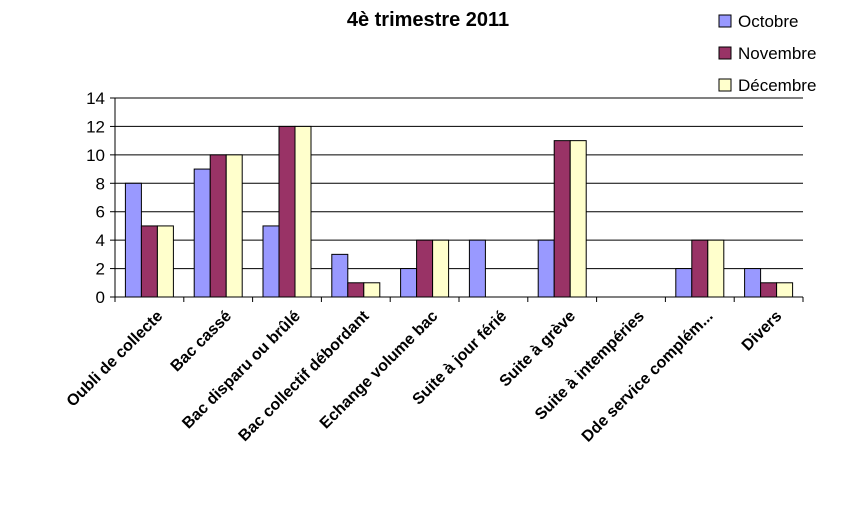 Image resolution: width=857 pixels, height=531 pixels. Describe the element at coordinates (95, 126) in the screenshot. I see `y-tick-label: 12` at that location.